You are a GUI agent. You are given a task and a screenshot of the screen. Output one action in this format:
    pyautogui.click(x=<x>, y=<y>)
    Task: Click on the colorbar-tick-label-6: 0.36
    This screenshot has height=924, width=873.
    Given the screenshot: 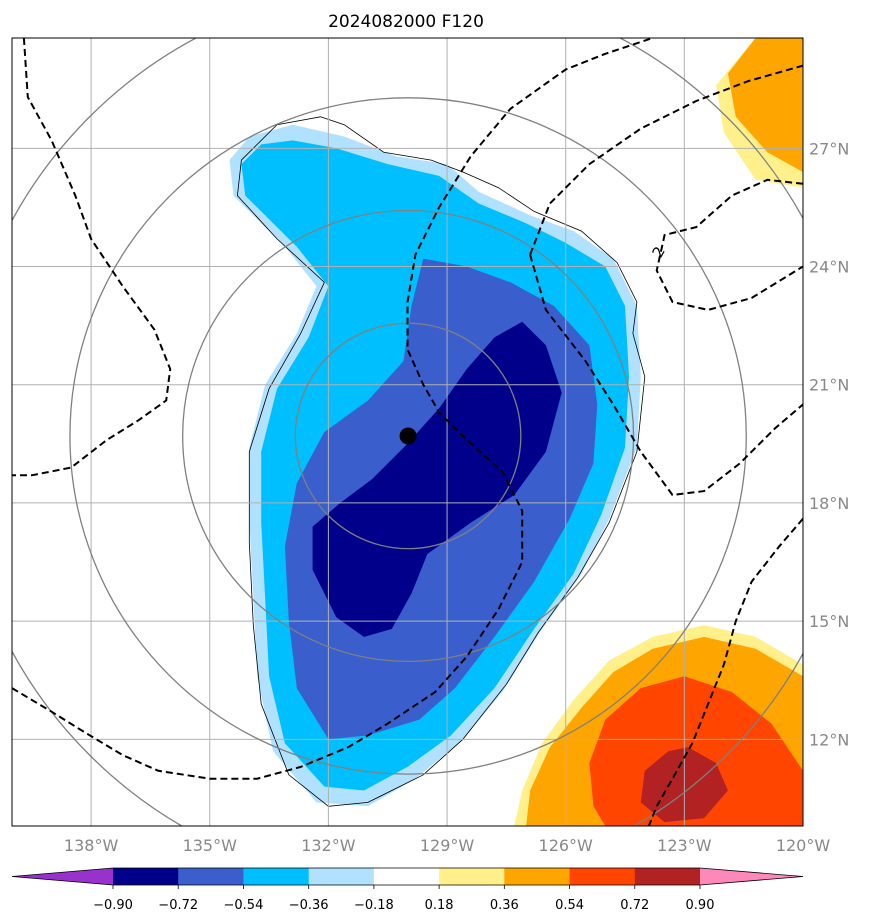 What is the action you would take?
    pyautogui.click(x=504, y=905)
    